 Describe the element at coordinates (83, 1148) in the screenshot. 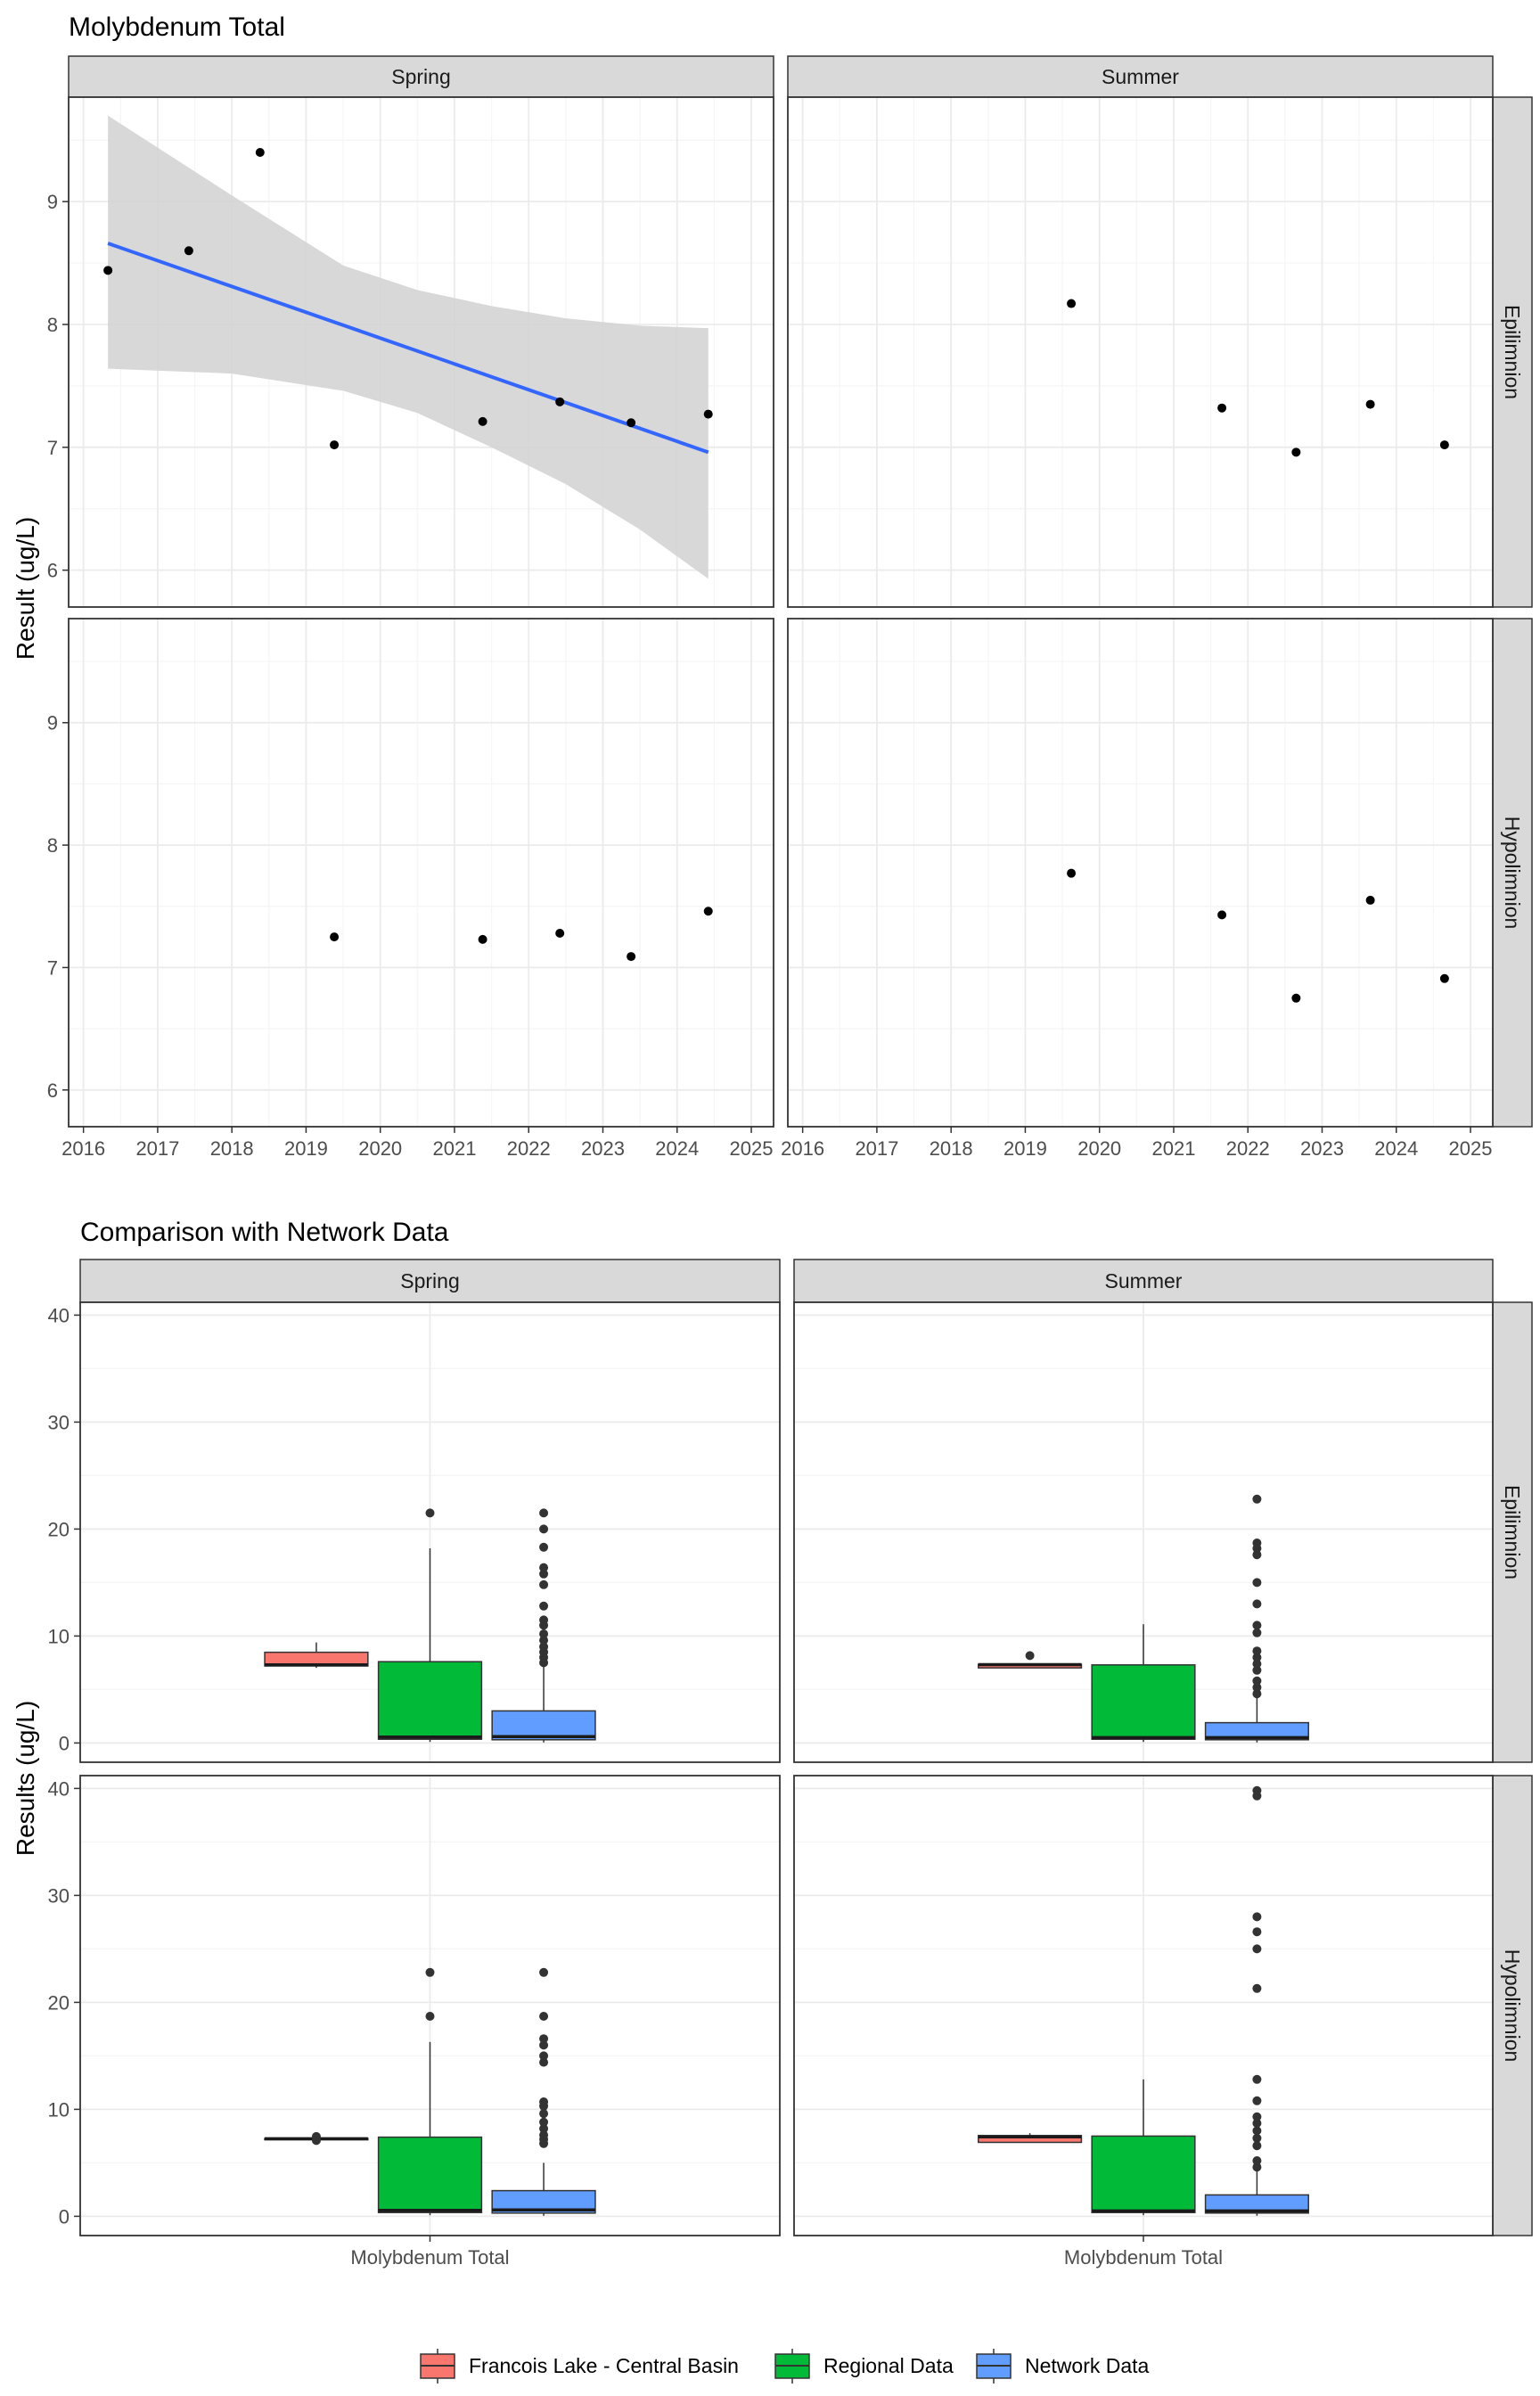

I see `x-tick-label: 2016` at that location.